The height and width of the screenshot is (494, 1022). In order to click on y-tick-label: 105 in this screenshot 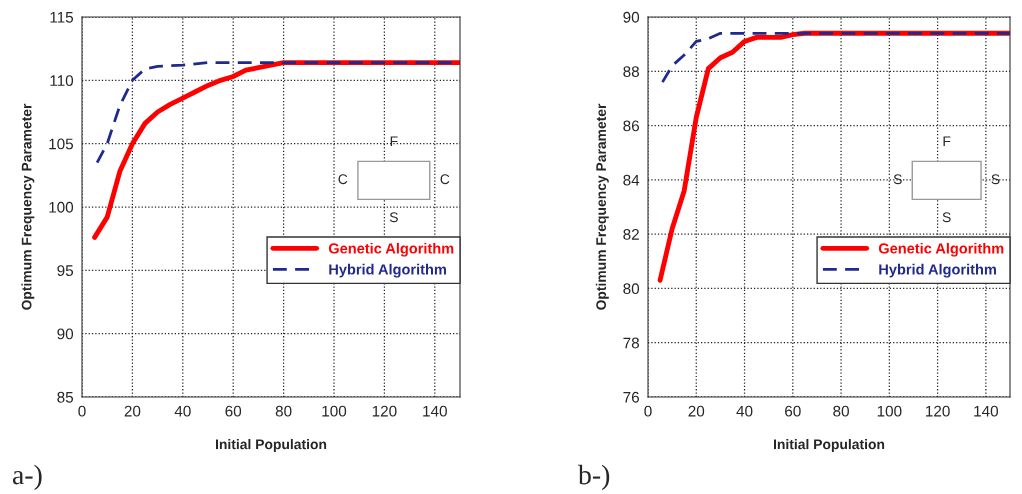, I will do `click(61, 144)`.